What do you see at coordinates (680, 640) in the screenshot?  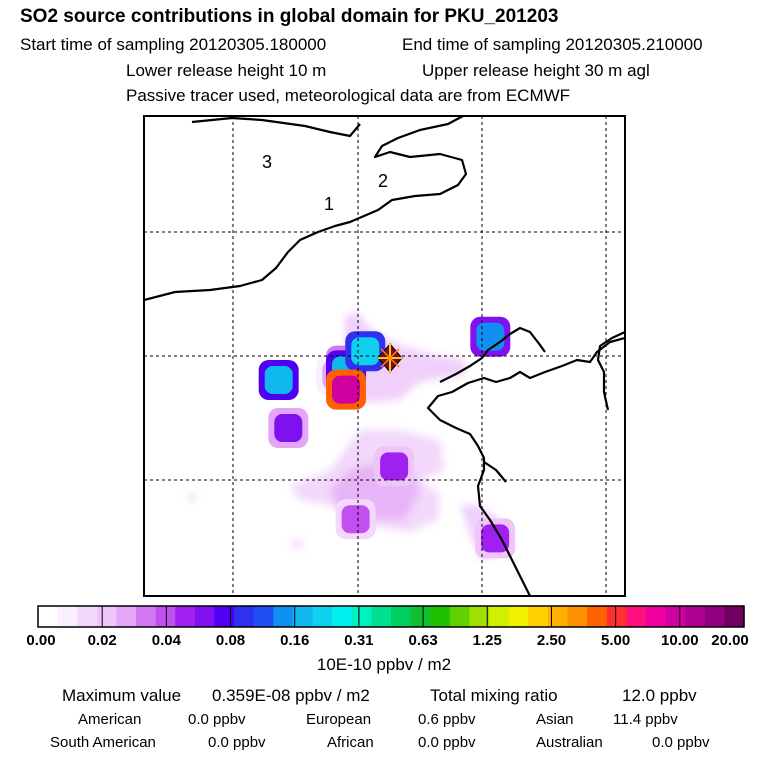 I see `colorbar-tick-label: 10.00` at bounding box center [680, 640].